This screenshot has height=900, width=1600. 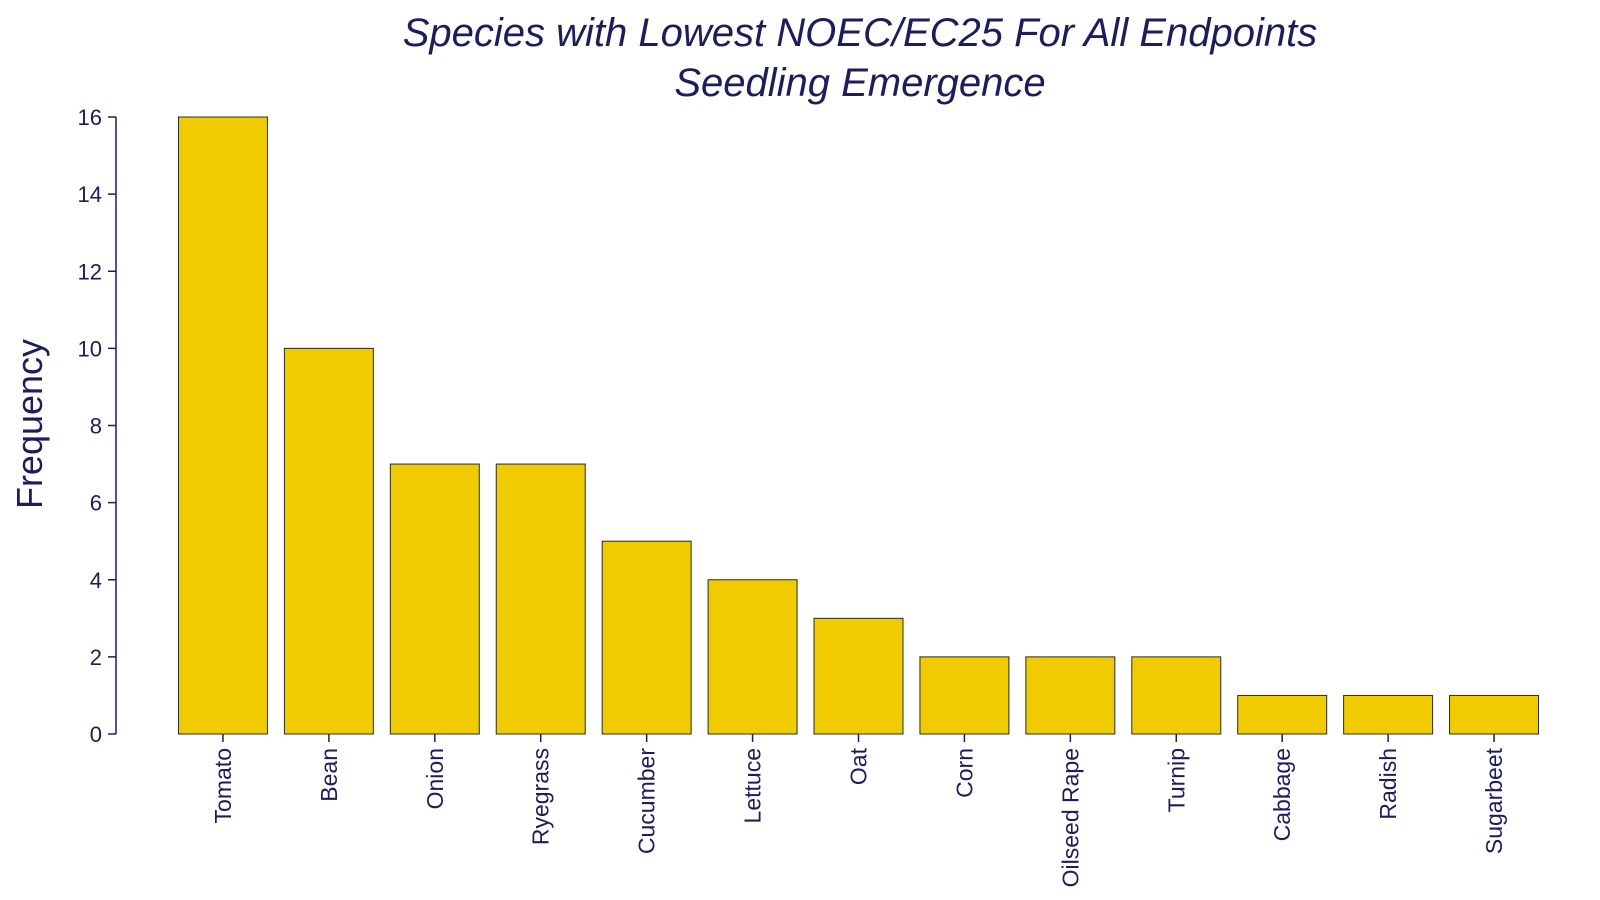 I want to click on x-tick-label: Lettuce, so click(x=753, y=785).